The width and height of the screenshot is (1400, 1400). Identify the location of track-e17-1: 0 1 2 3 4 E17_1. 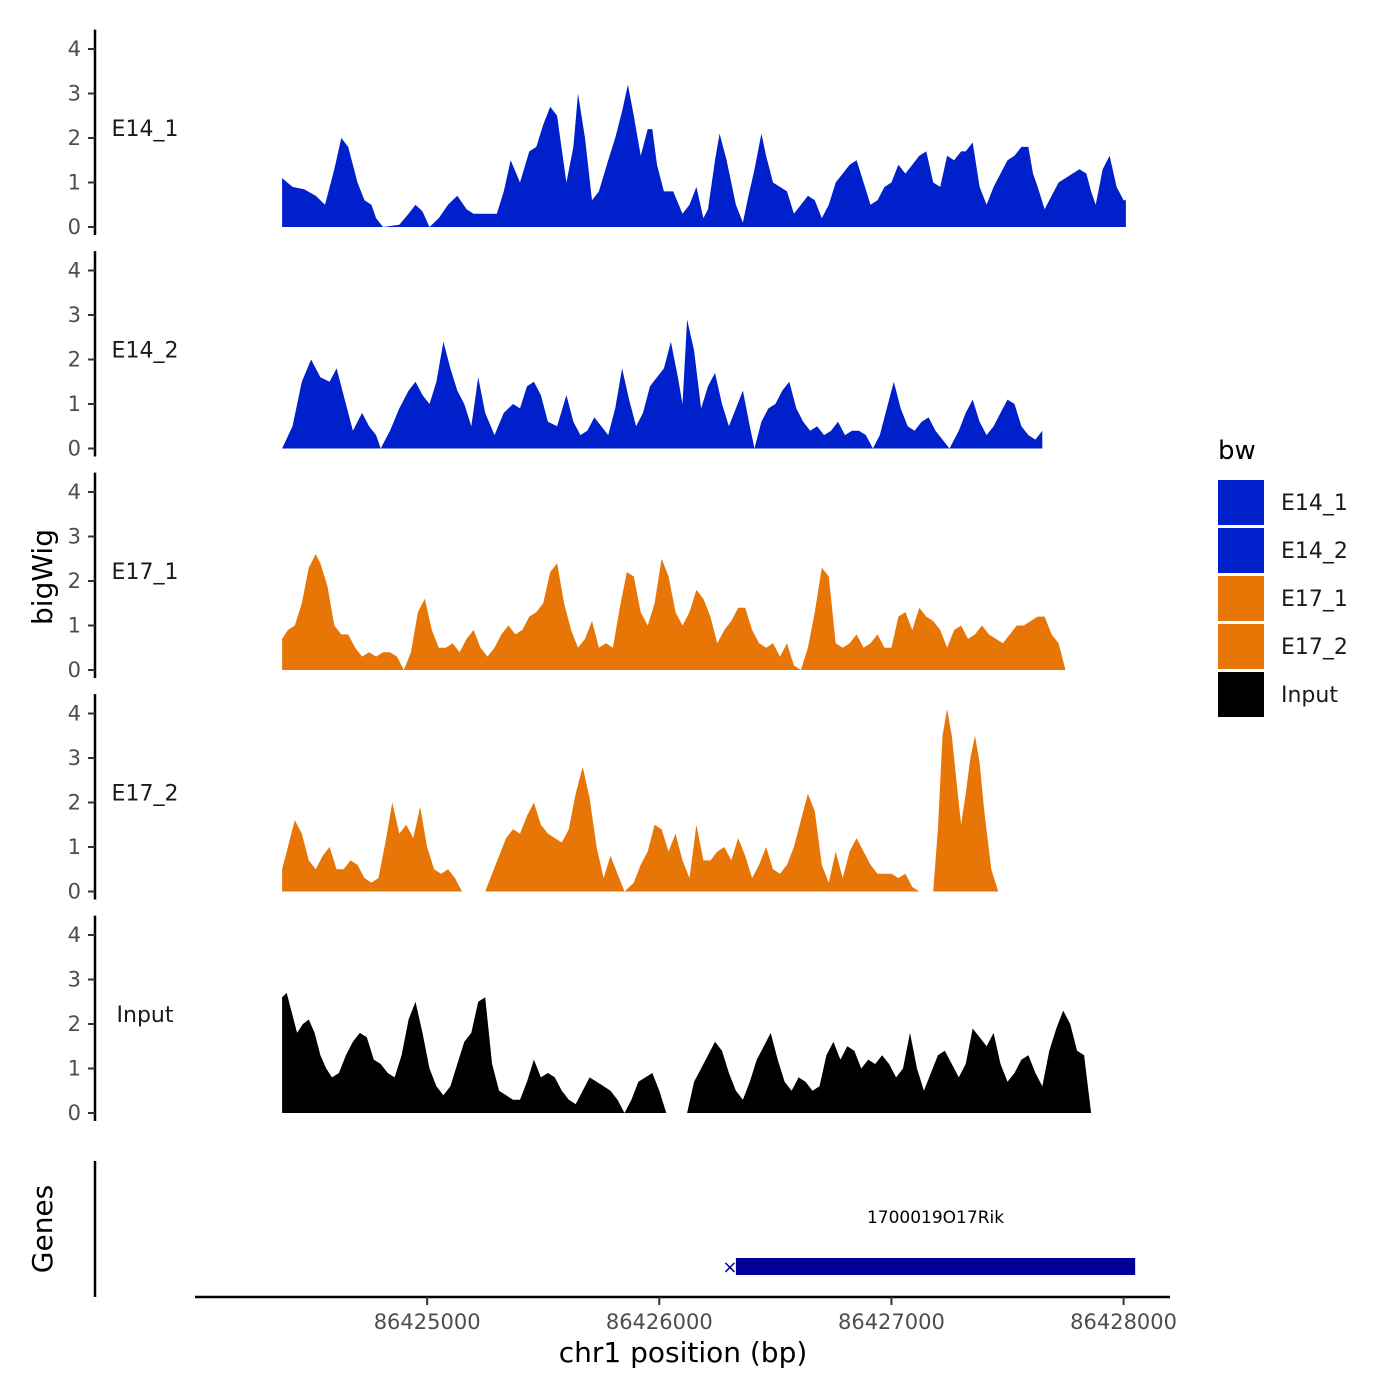
(567, 577).